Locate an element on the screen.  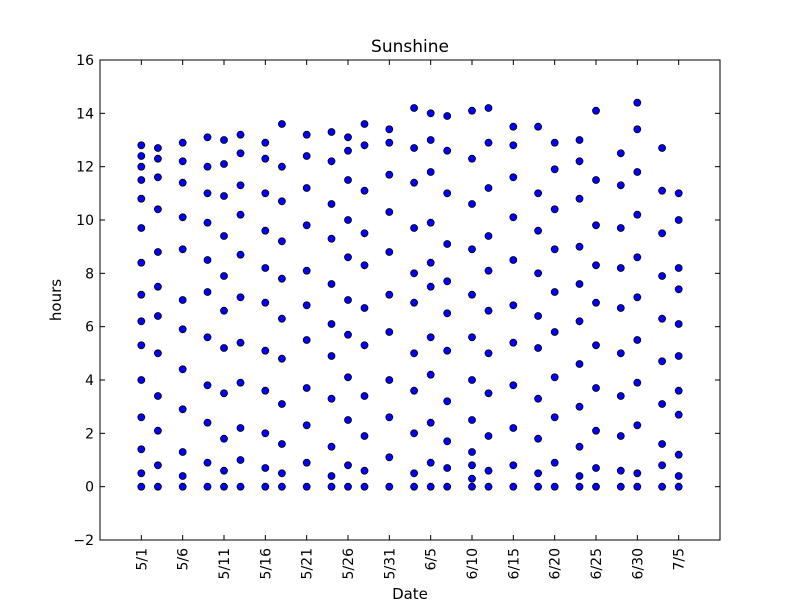
x-axis-title: Date is located at coordinates (410, 592).